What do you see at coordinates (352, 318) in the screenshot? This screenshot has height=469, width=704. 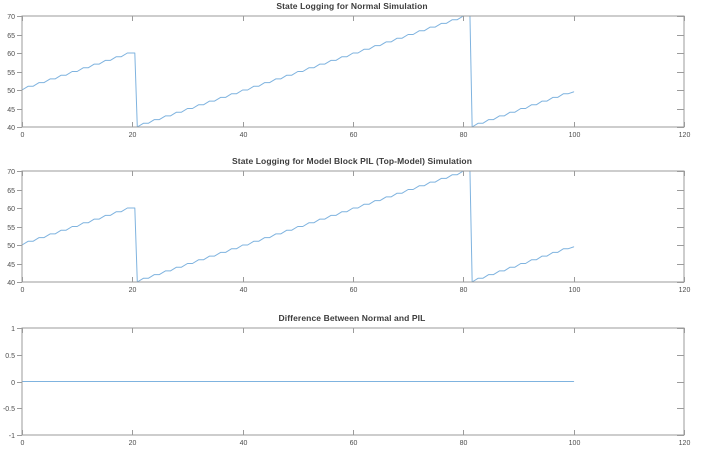 I see `subplot-3-title: Difference Between Normal and PIL` at bounding box center [352, 318].